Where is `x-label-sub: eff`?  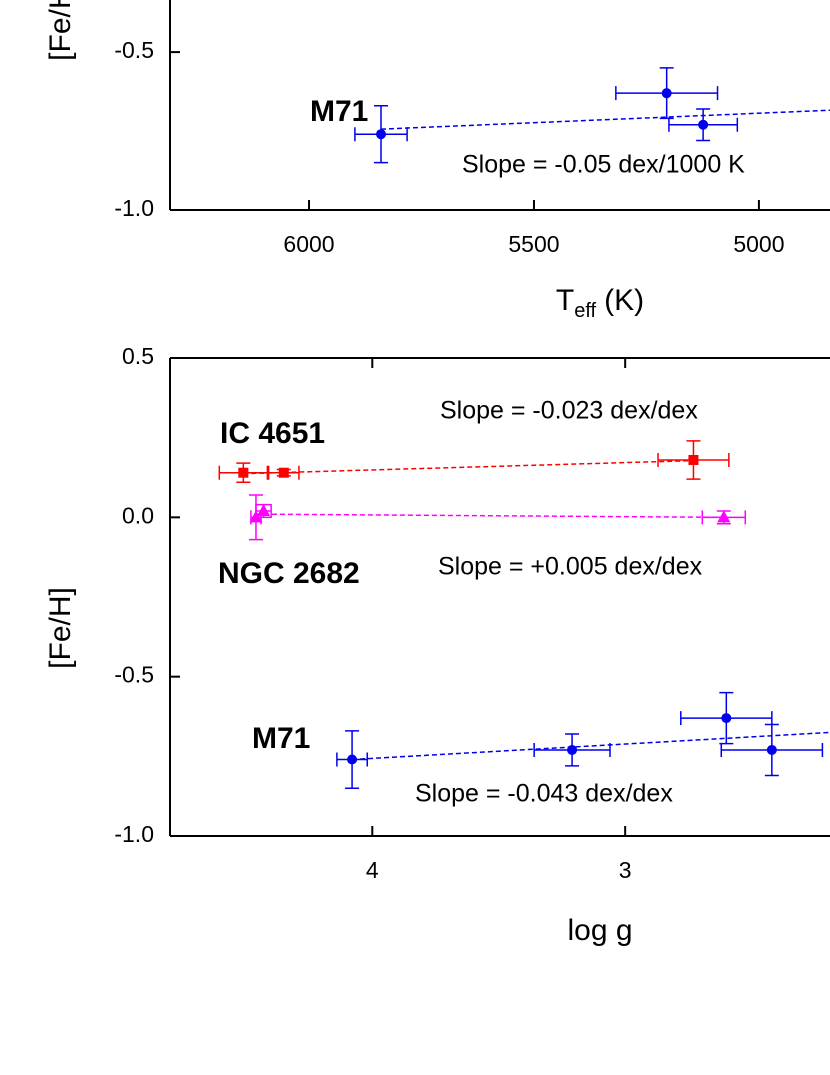
x-label-sub: eff is located at coordinates (585, 311).